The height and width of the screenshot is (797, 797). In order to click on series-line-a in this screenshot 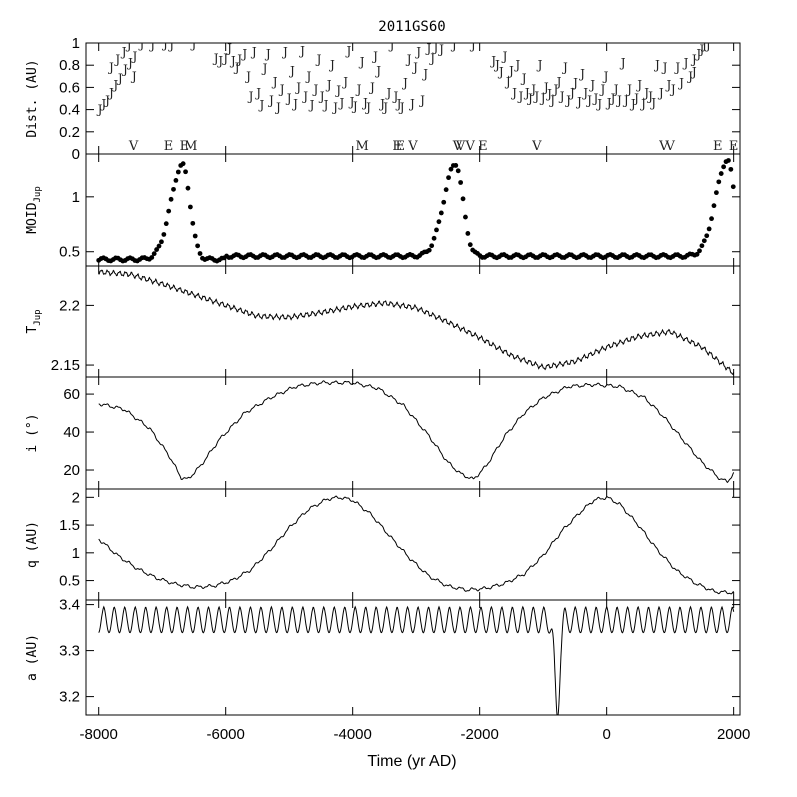, I will do `click(416, 660)`.